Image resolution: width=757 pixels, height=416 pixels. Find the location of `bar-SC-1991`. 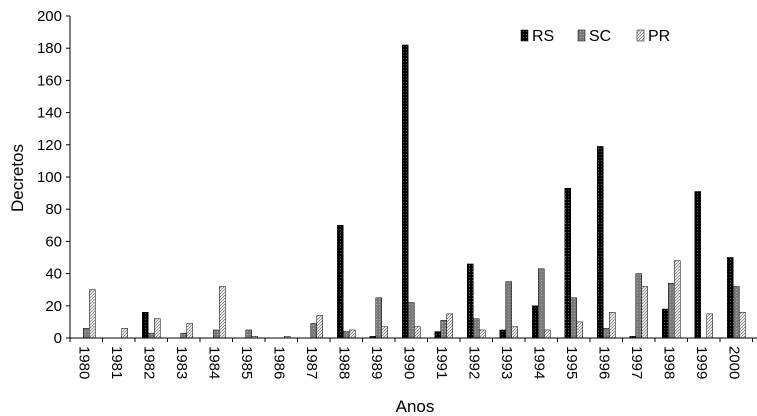

bar-SC-1991 is located at coordinates (443, 329).